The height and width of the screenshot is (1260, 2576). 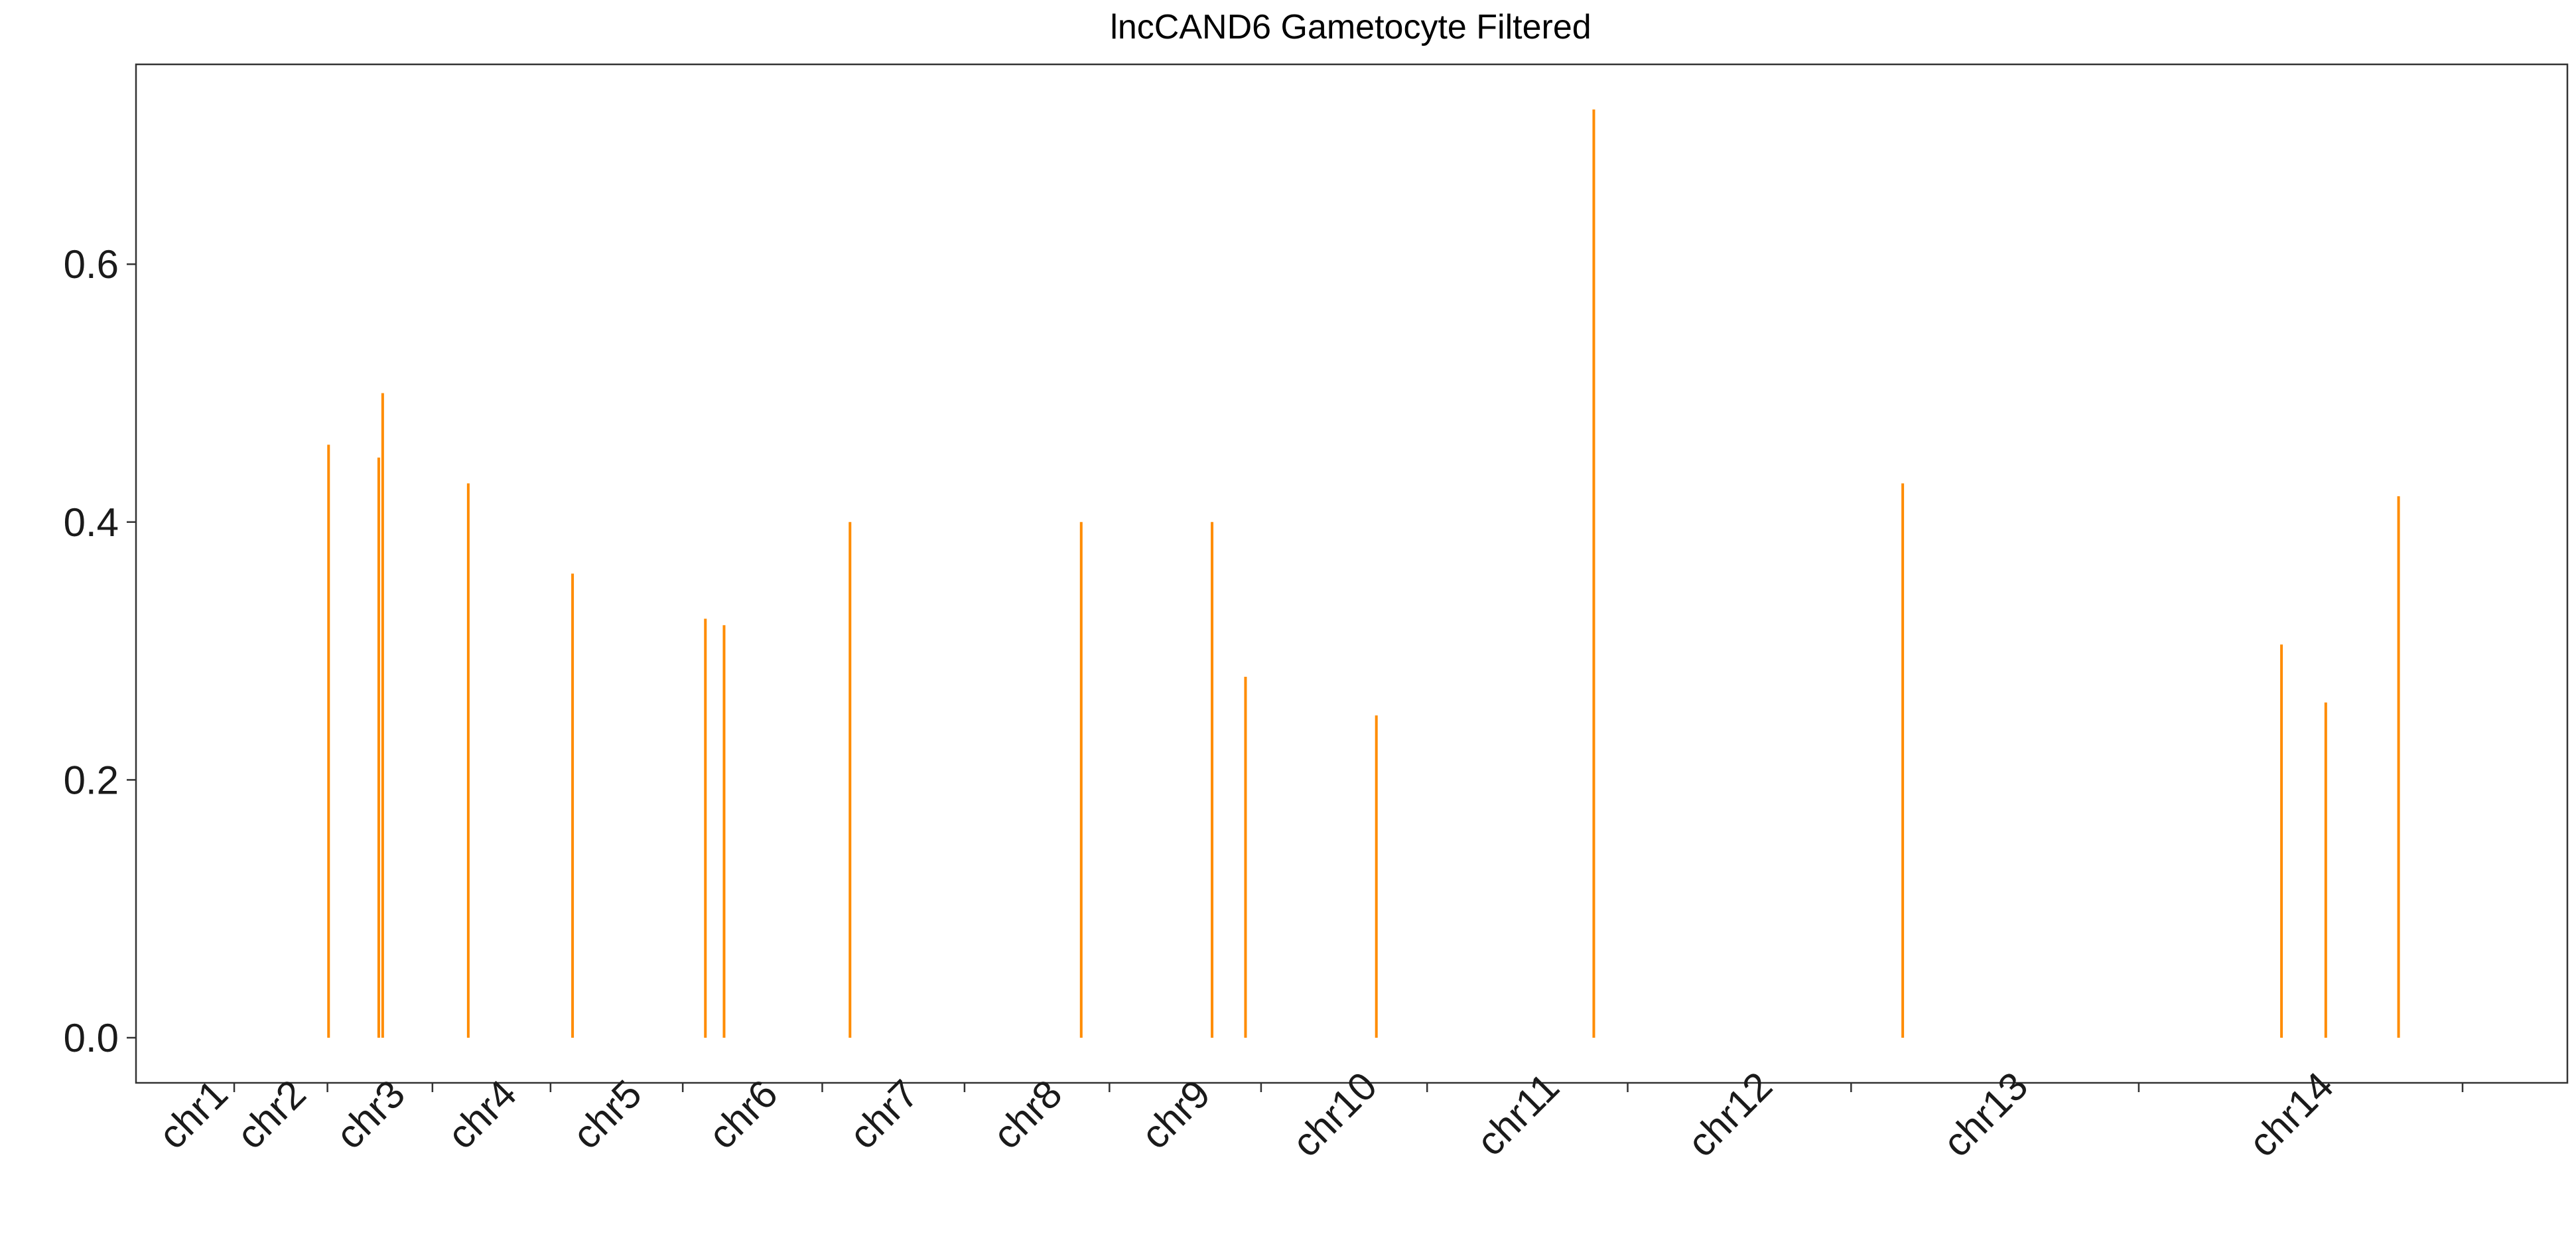 What do you see at coordinates (1518, 1114) in the screenshot?
I see `x-tick-label-chr11: chr11` at bounding box center [1518, 1114].